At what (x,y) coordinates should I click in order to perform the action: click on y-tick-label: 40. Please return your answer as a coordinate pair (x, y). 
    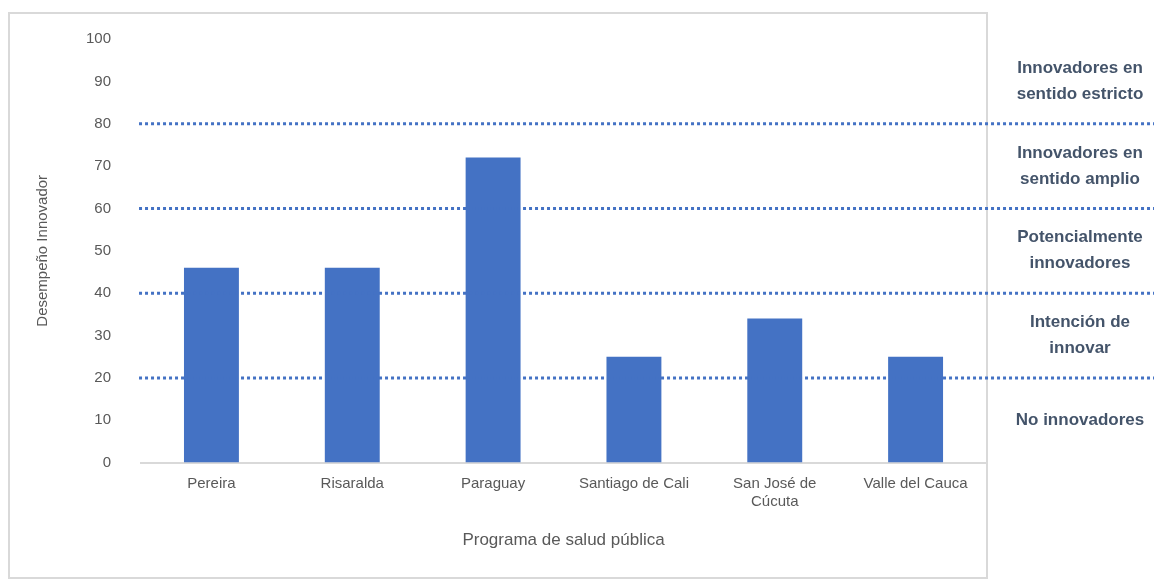
    Looking at the image, I should click on (103, 292).